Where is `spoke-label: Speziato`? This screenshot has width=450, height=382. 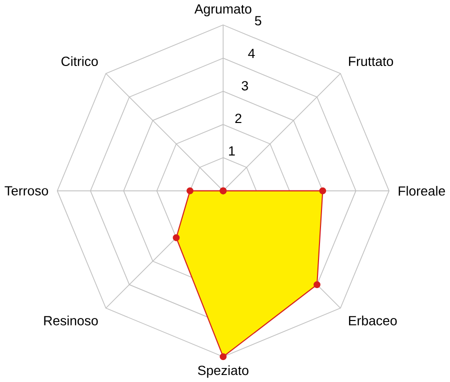
spoke-label: Speziato is located at coordinates (223, 371).